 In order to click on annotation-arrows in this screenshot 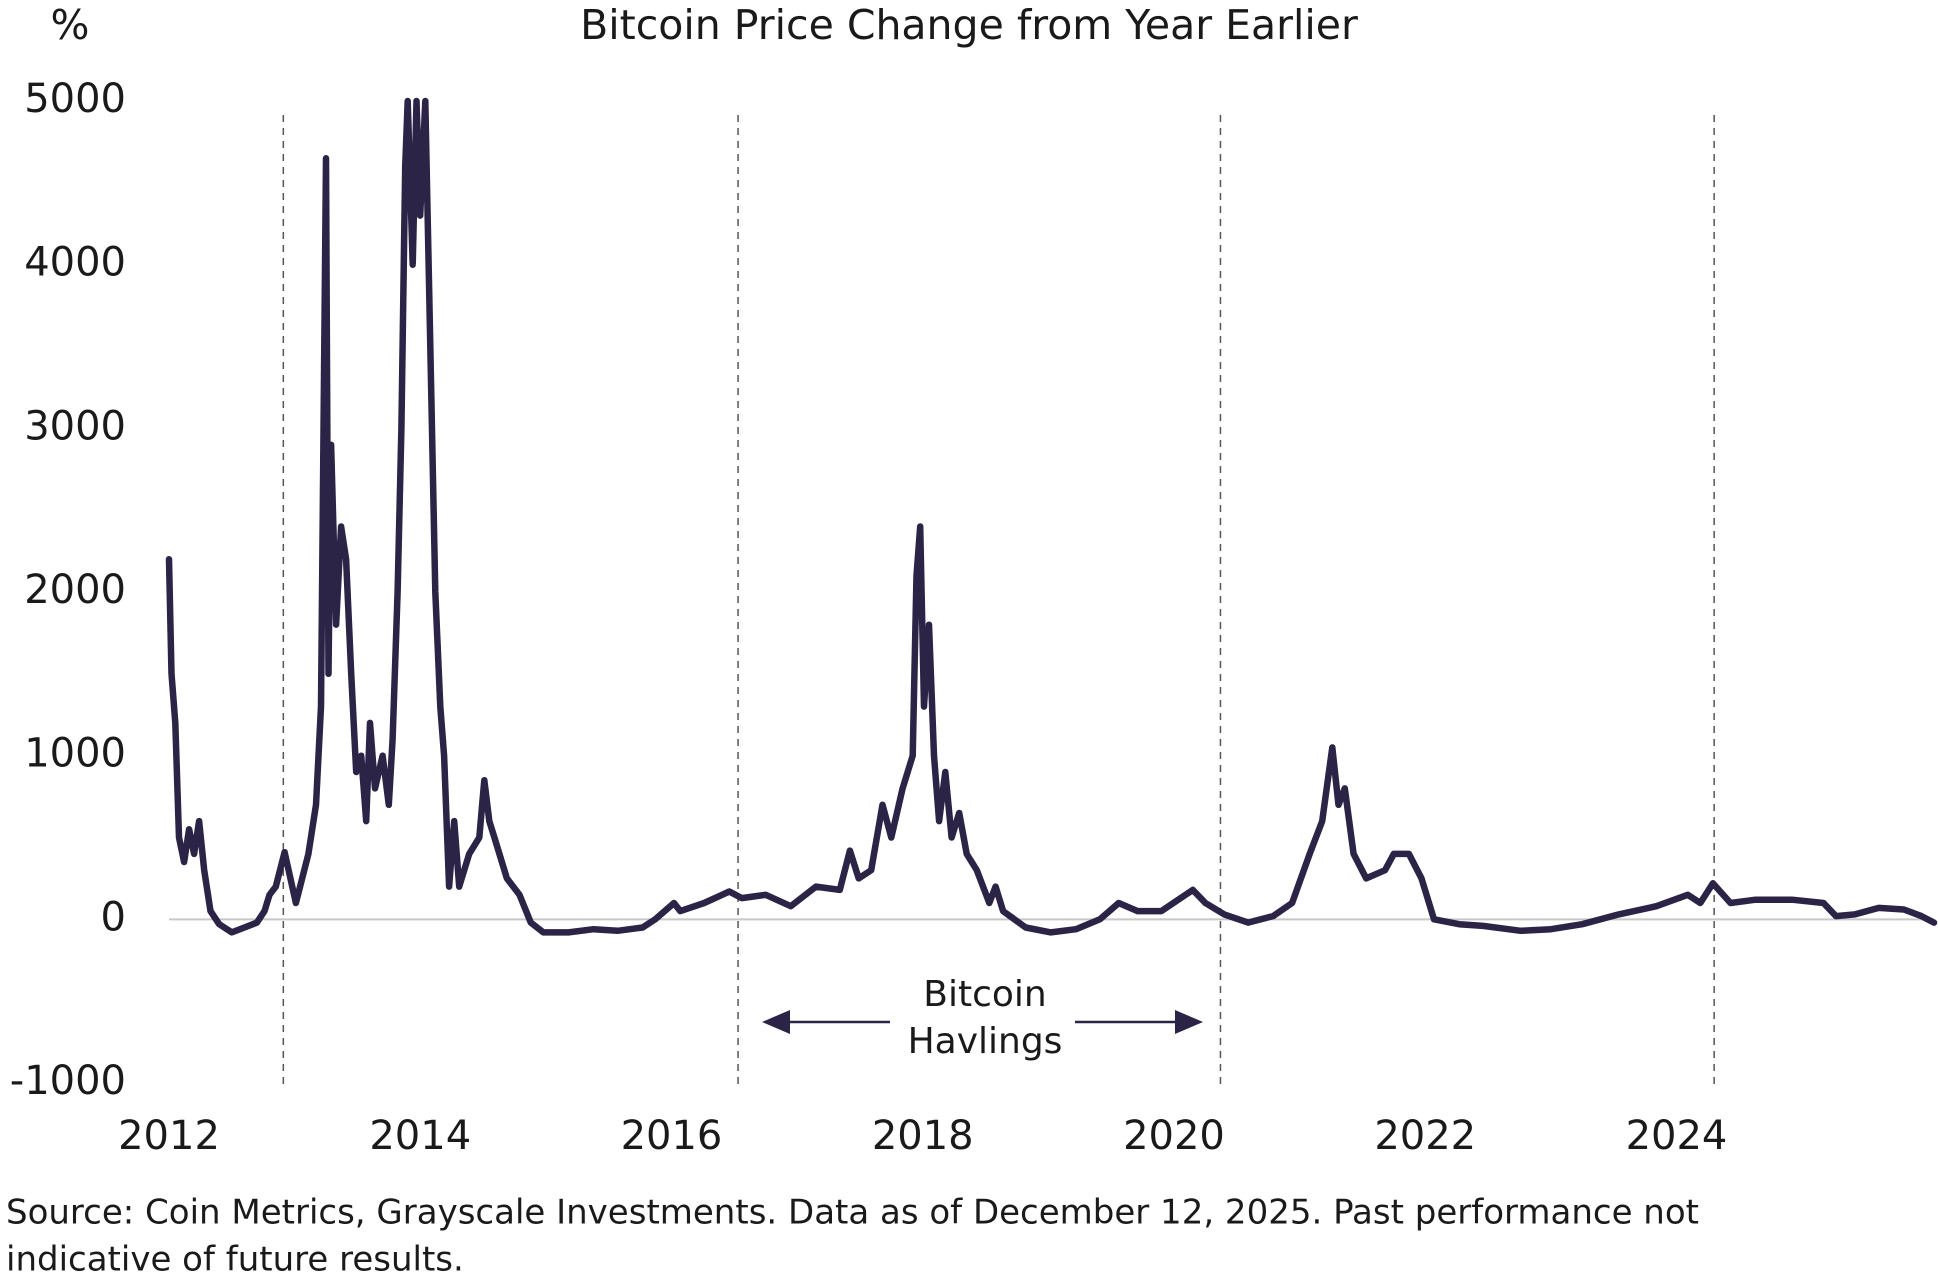, I will do `click(982, 1022)`.